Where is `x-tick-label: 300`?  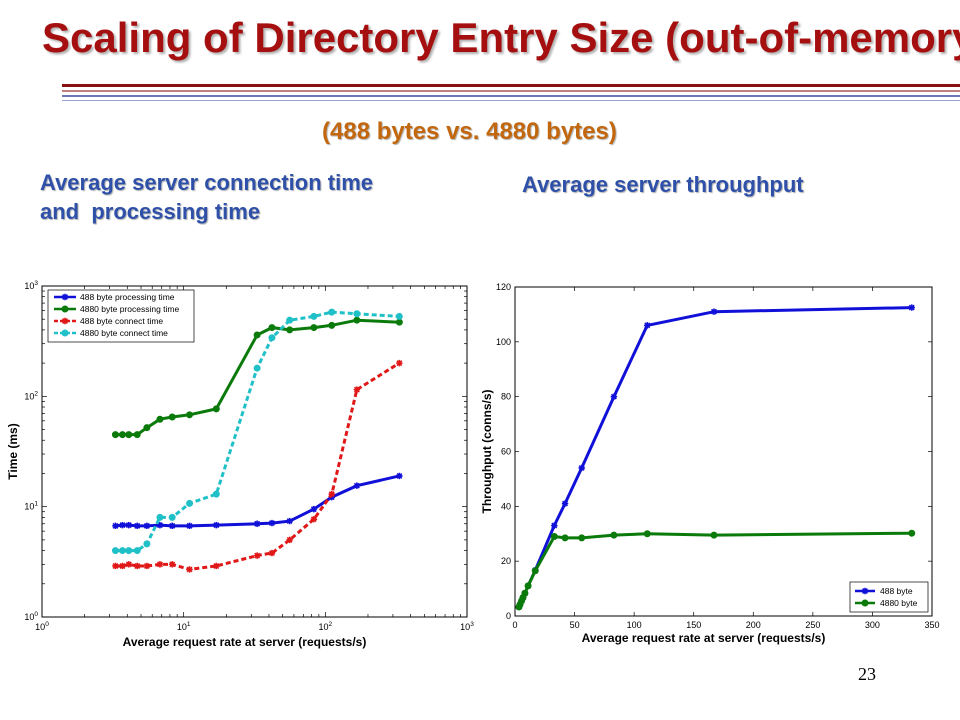 x-tick-label: 300 is located at coordinates (872, 625).